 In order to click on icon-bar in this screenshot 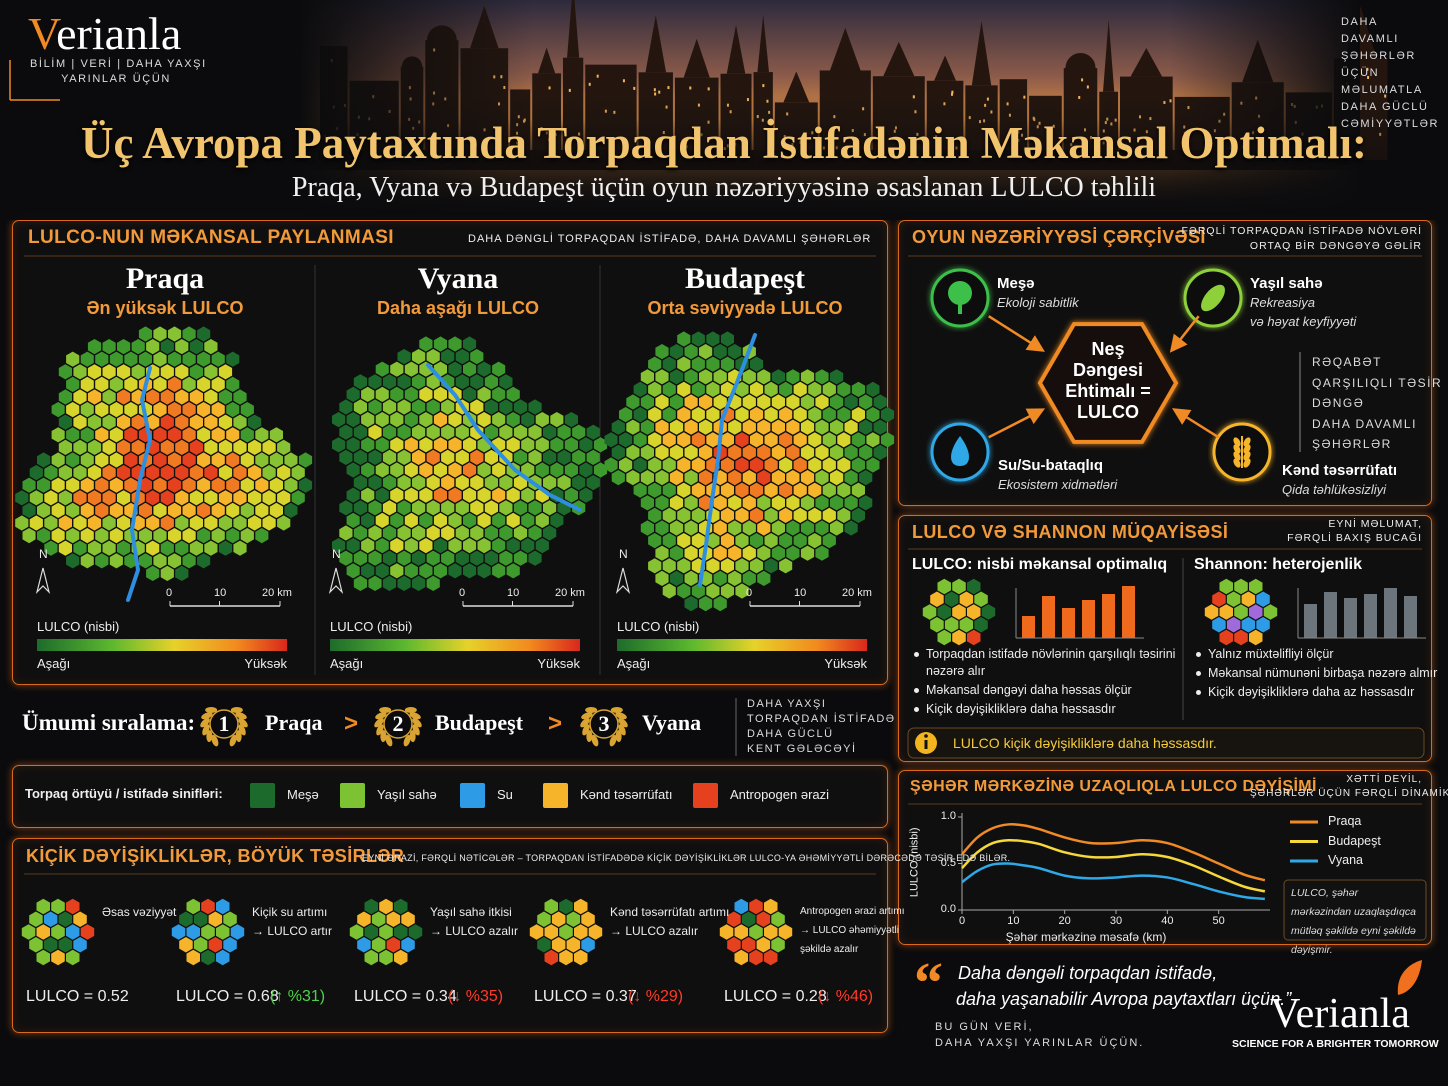, I will do `click(1048, 617)`.